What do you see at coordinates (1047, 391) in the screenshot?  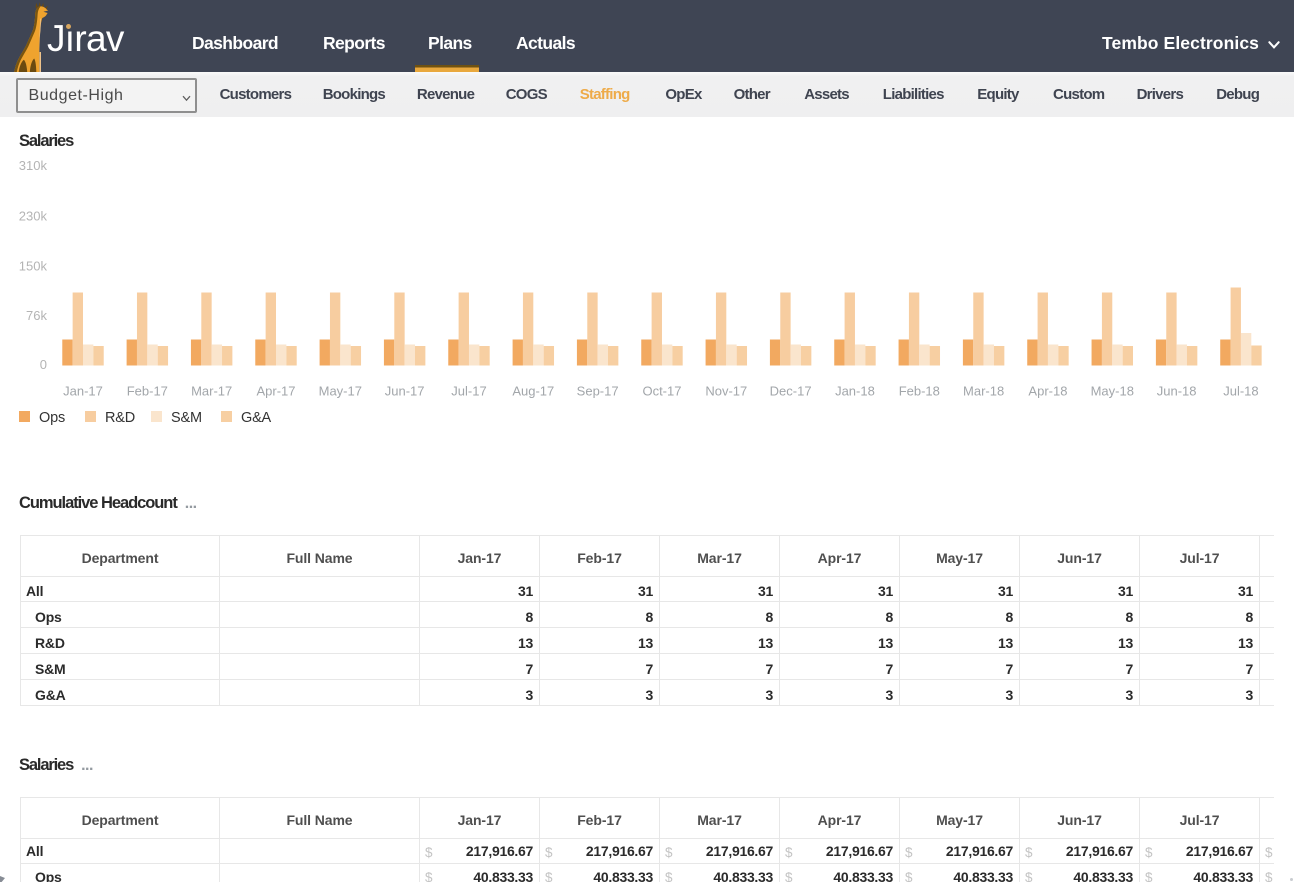 I see `svg-text: Apr-18` at bounding box center [1047, 391].